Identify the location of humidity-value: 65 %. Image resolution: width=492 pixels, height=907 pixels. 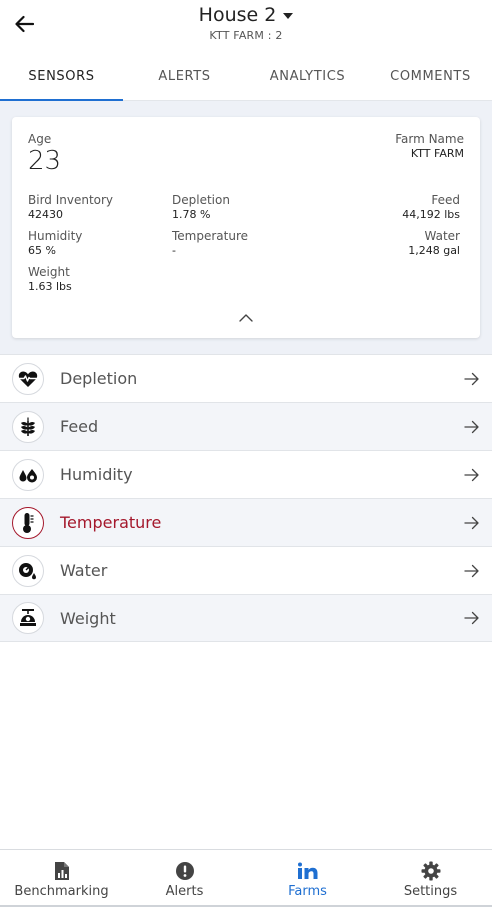
(42, 250).